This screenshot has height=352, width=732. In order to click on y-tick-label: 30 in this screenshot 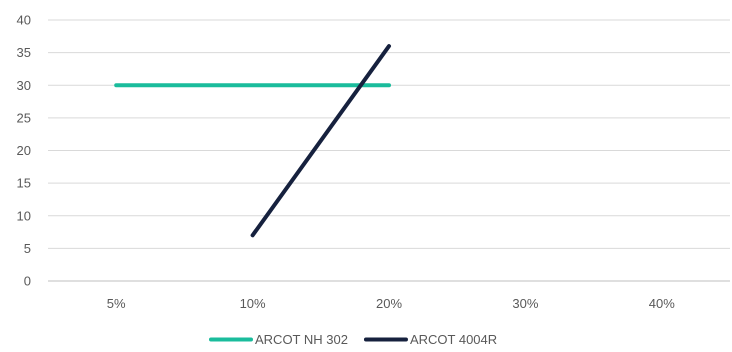, I will do `click(24, 85)`.